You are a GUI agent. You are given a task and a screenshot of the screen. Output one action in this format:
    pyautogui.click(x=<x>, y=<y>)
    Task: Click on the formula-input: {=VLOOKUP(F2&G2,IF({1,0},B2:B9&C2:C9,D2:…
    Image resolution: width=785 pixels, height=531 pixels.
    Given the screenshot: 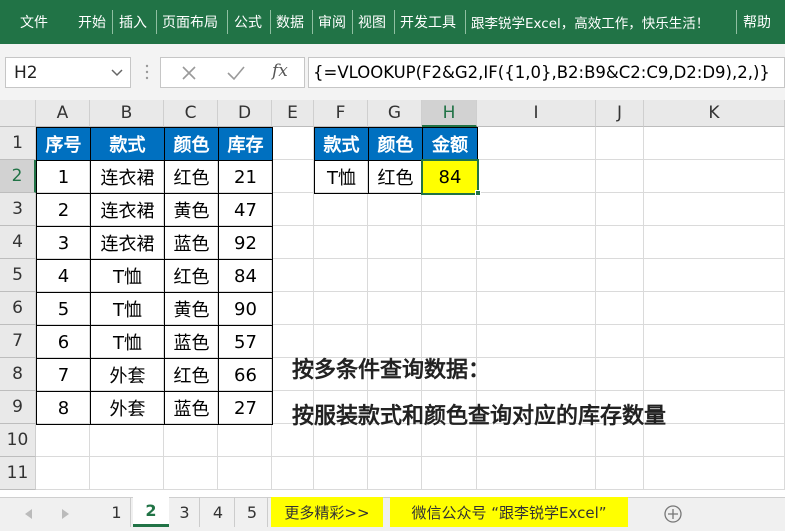 What is the action you would take?
    pyautogui.click(x=546, y=72)
    